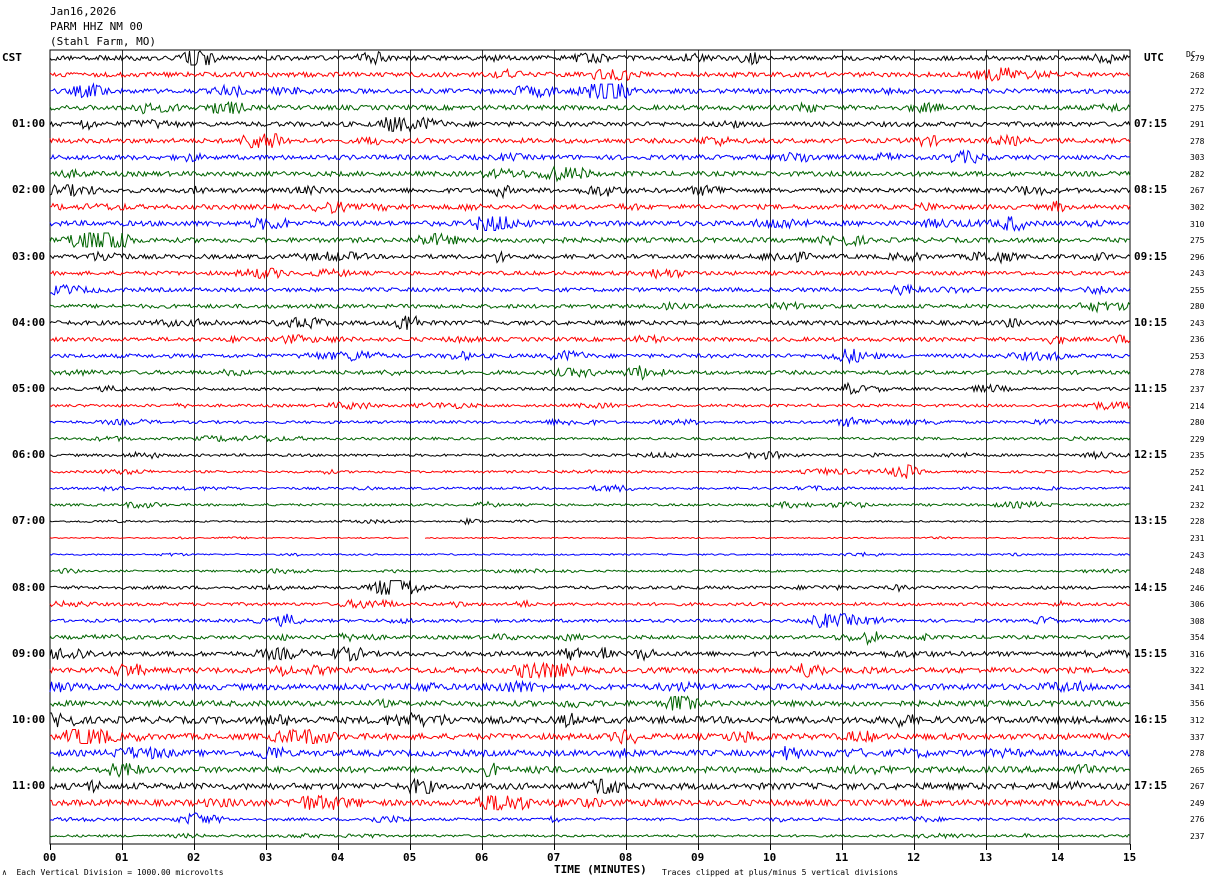  I want to click on header-date: Jan16,2026, so click(83, 11).